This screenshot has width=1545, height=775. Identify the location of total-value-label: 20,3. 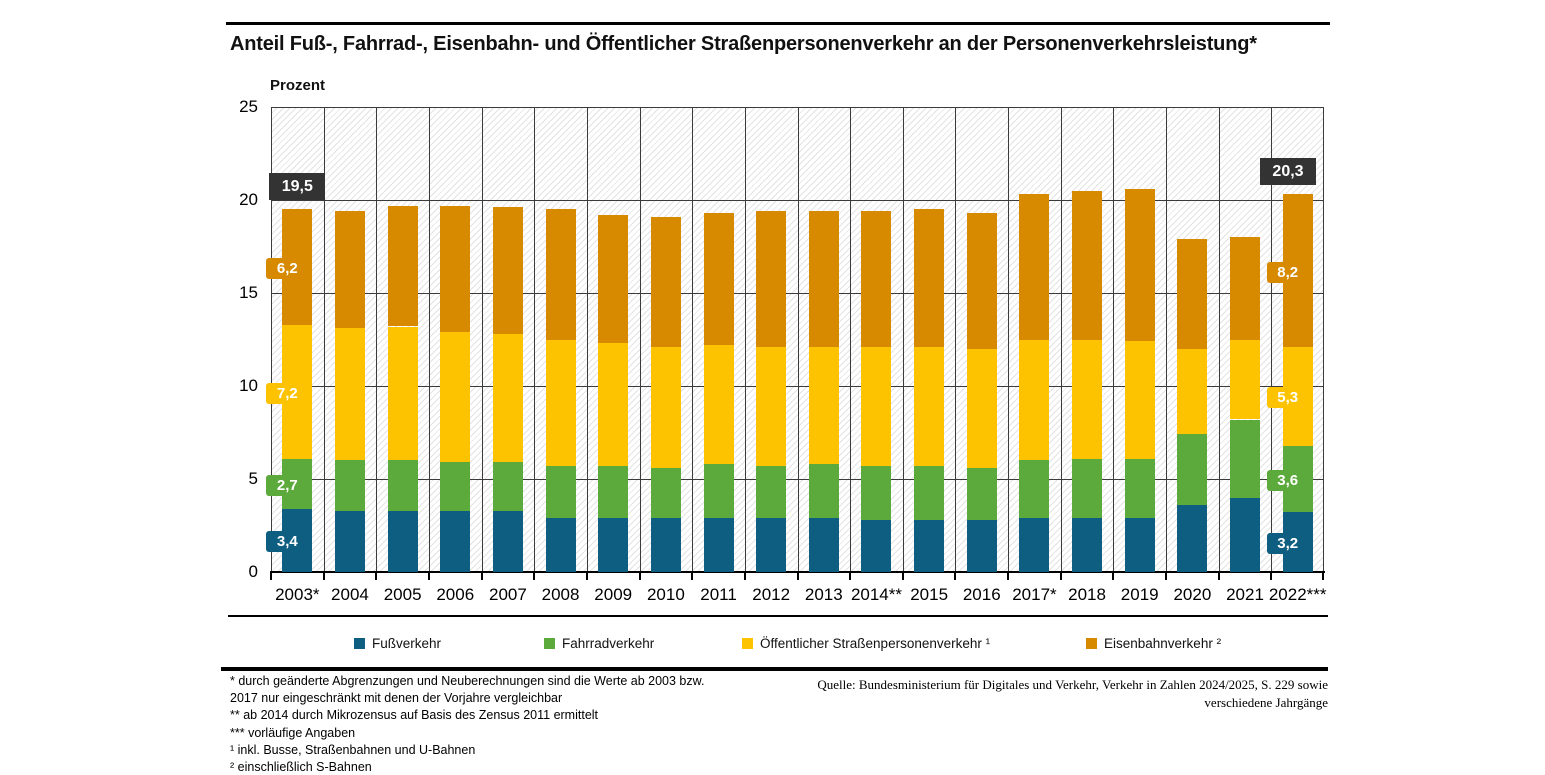
(1288, 172).